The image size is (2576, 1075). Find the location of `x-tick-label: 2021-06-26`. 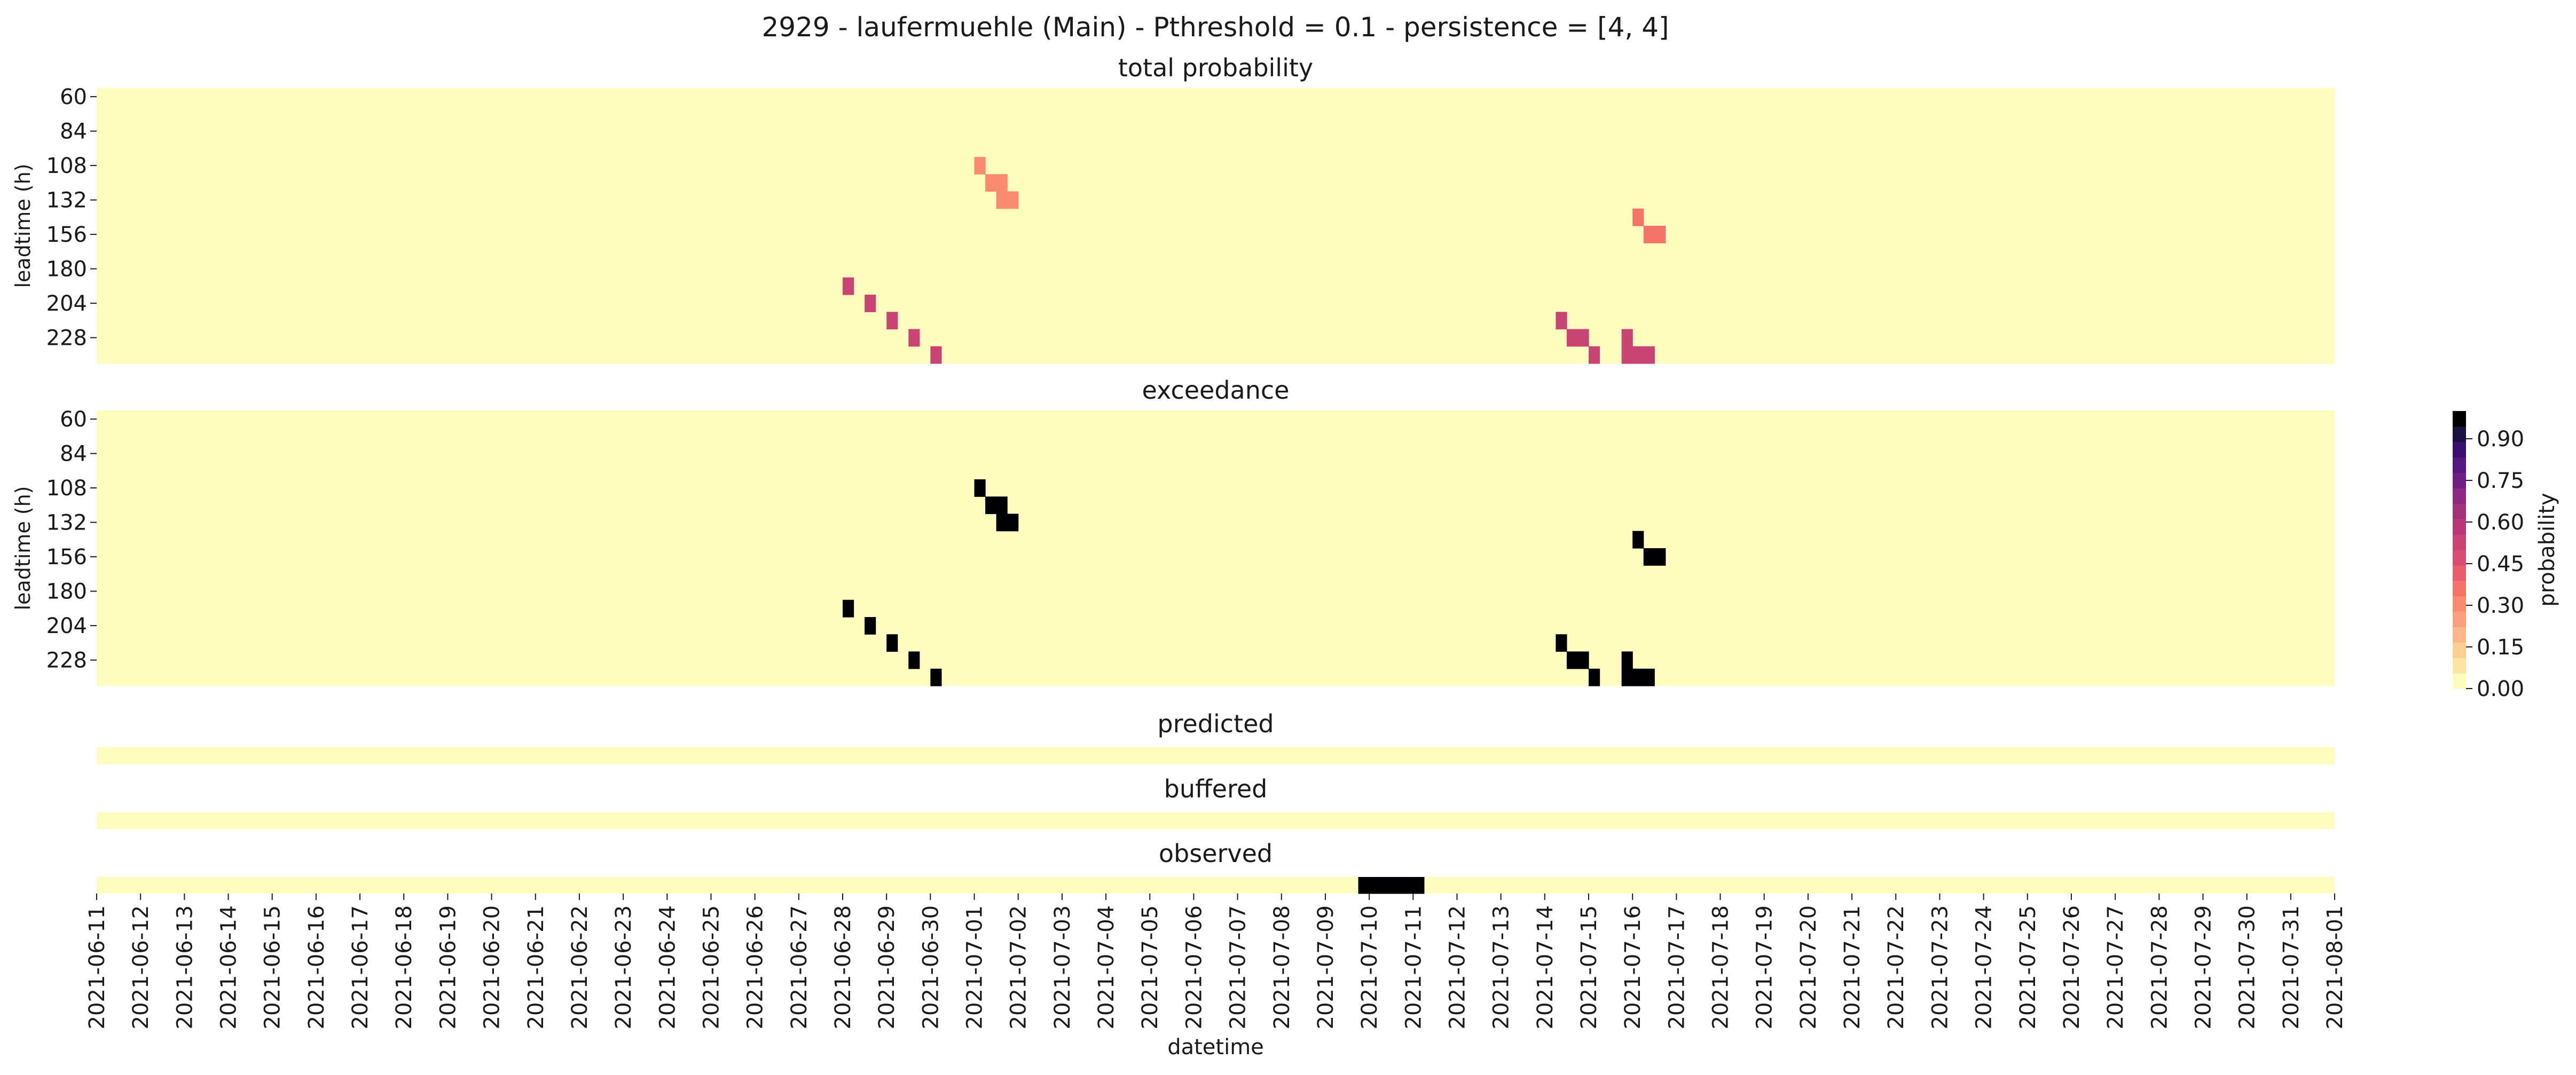

x-tick-label: 2021-06-26 is located at coordinates (755, 967).